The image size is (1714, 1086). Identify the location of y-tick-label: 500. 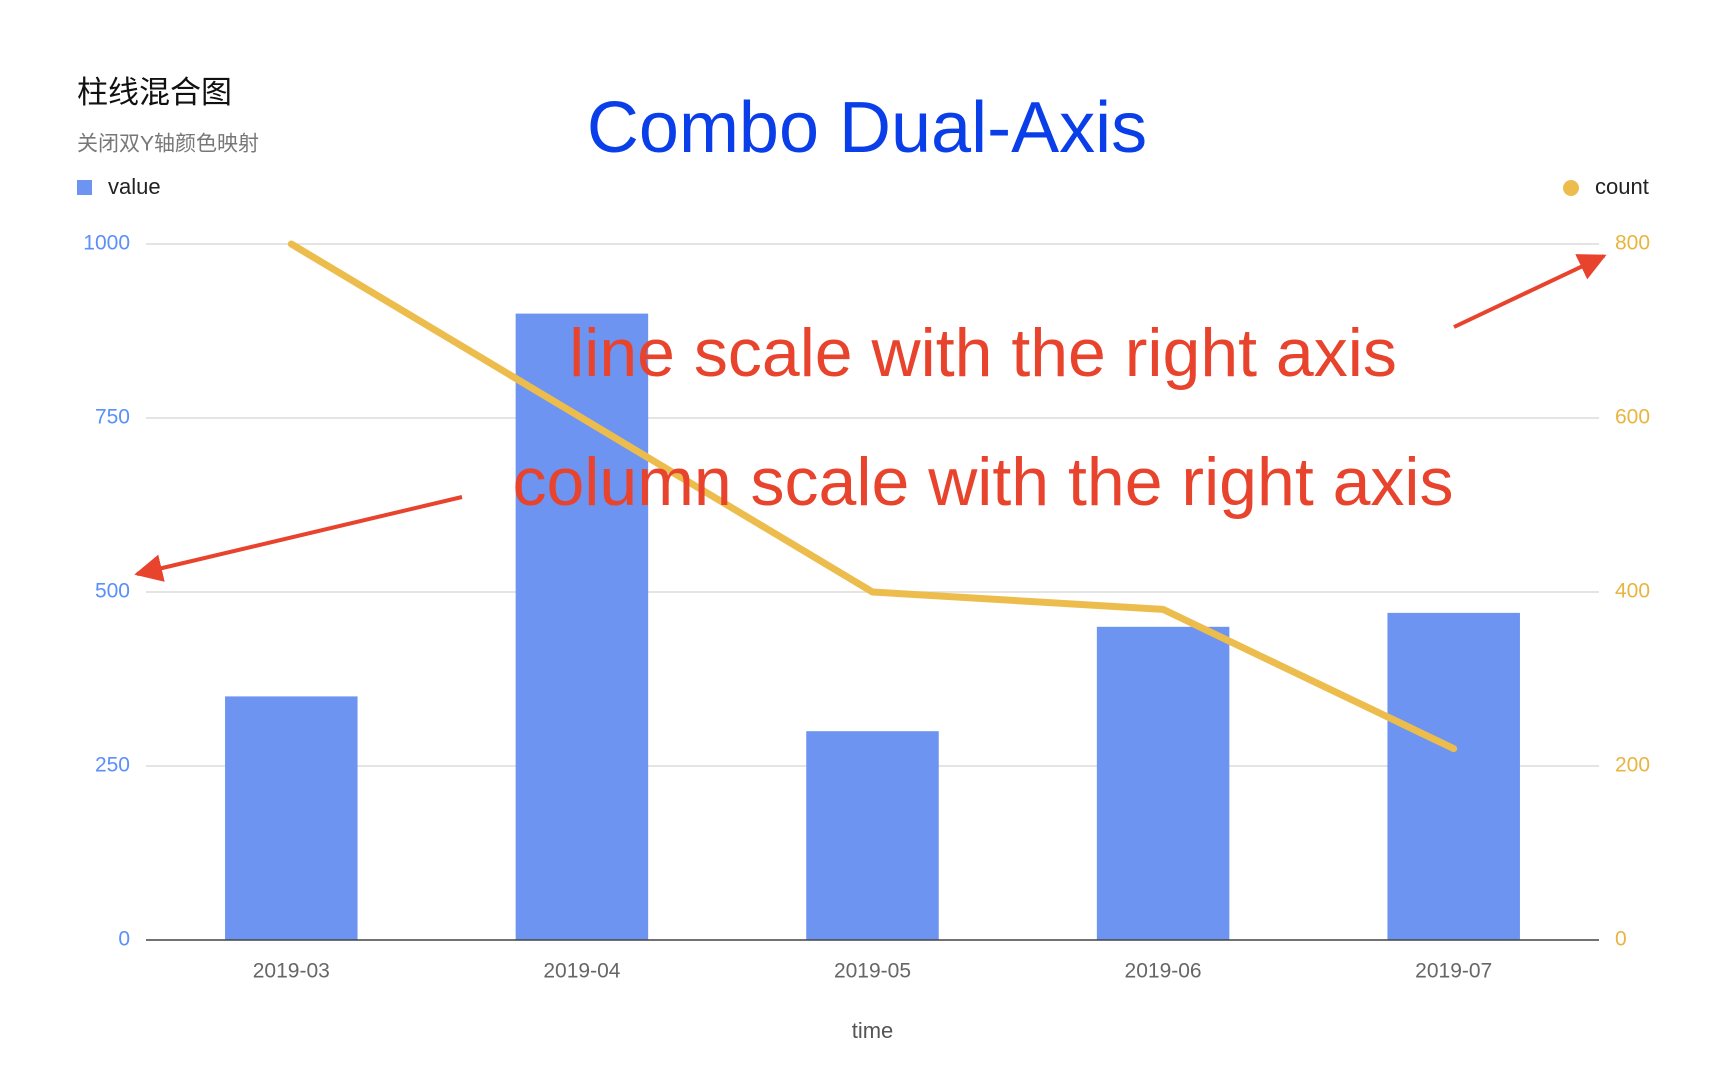
(112, 591).